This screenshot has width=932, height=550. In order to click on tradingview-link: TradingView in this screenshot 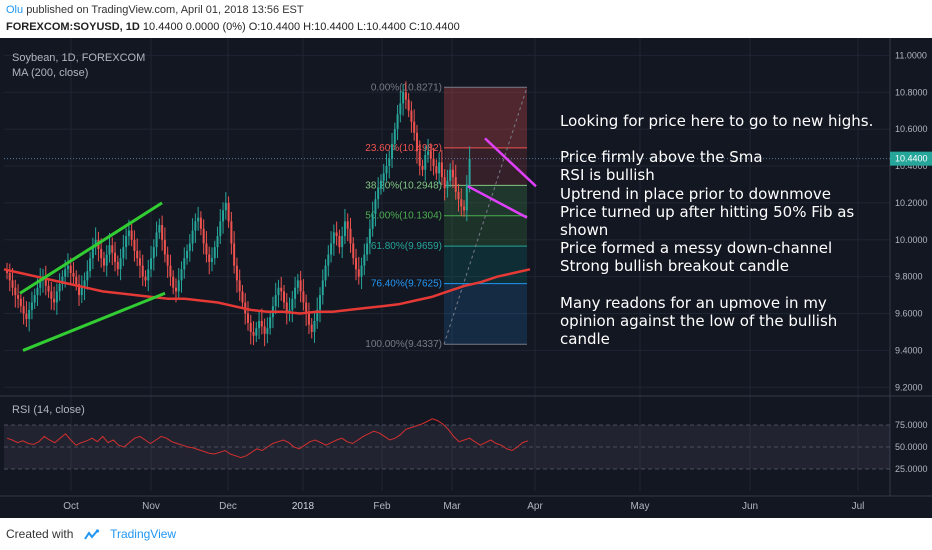, I will do `click(143, 534)`.